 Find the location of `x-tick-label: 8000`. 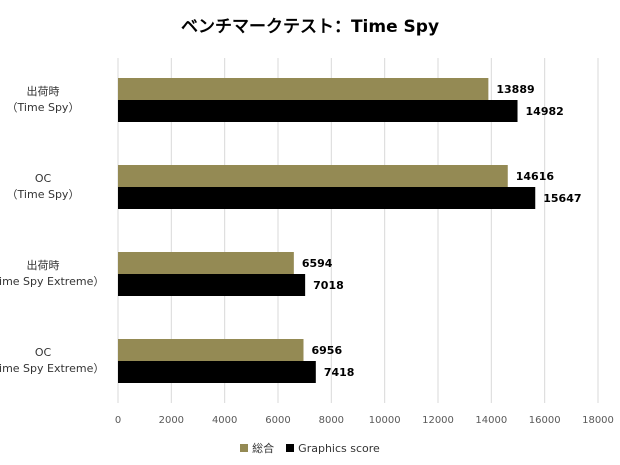

x-tick-label: 8000 is located at coordinates (331, 420).